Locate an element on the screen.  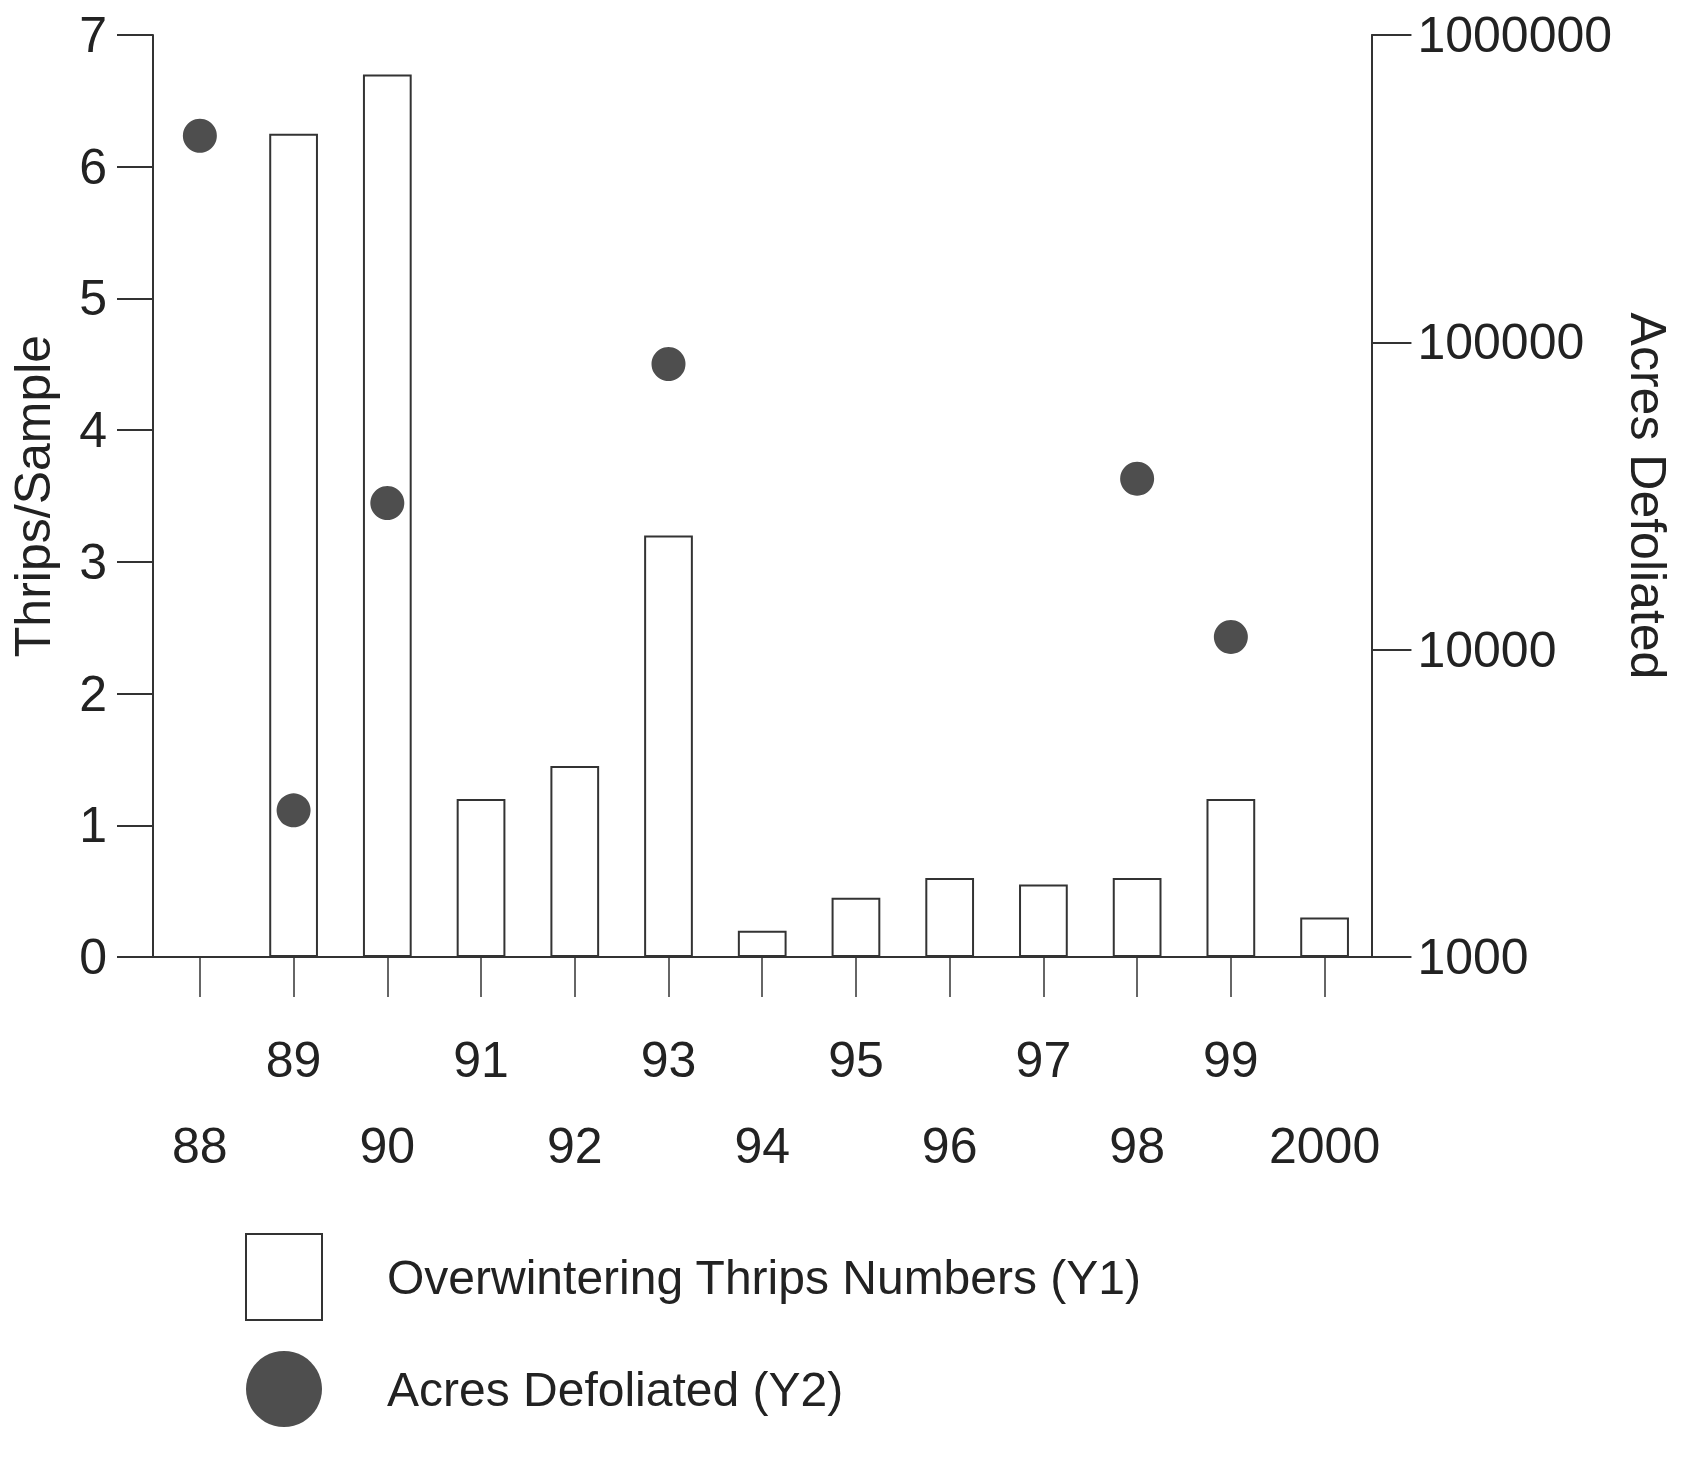
x-tick-label: 94 is located at coordinates (762, 1146).